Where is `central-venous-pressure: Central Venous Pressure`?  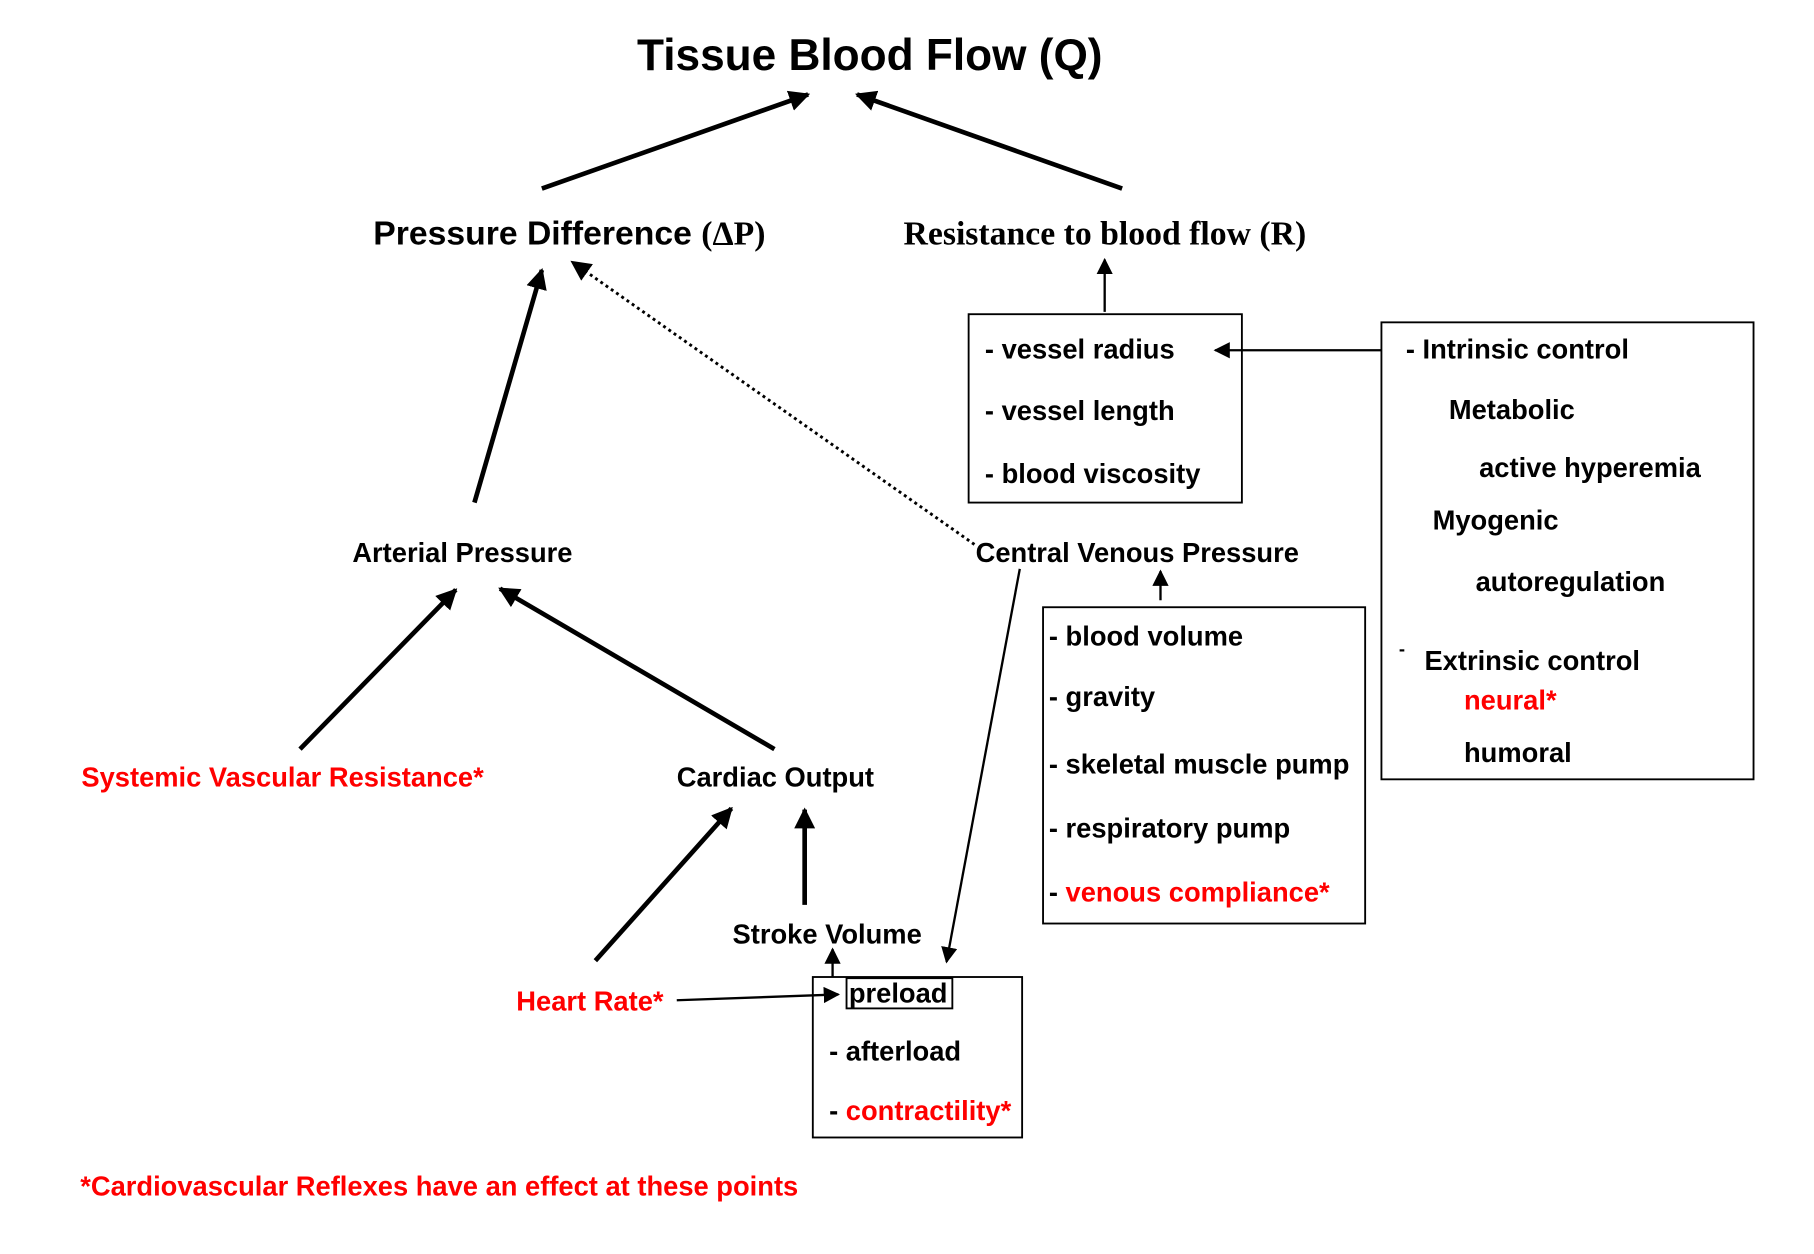
central-venous-pressure: Central Venous Pressure is located at coordinates (1137, 552).